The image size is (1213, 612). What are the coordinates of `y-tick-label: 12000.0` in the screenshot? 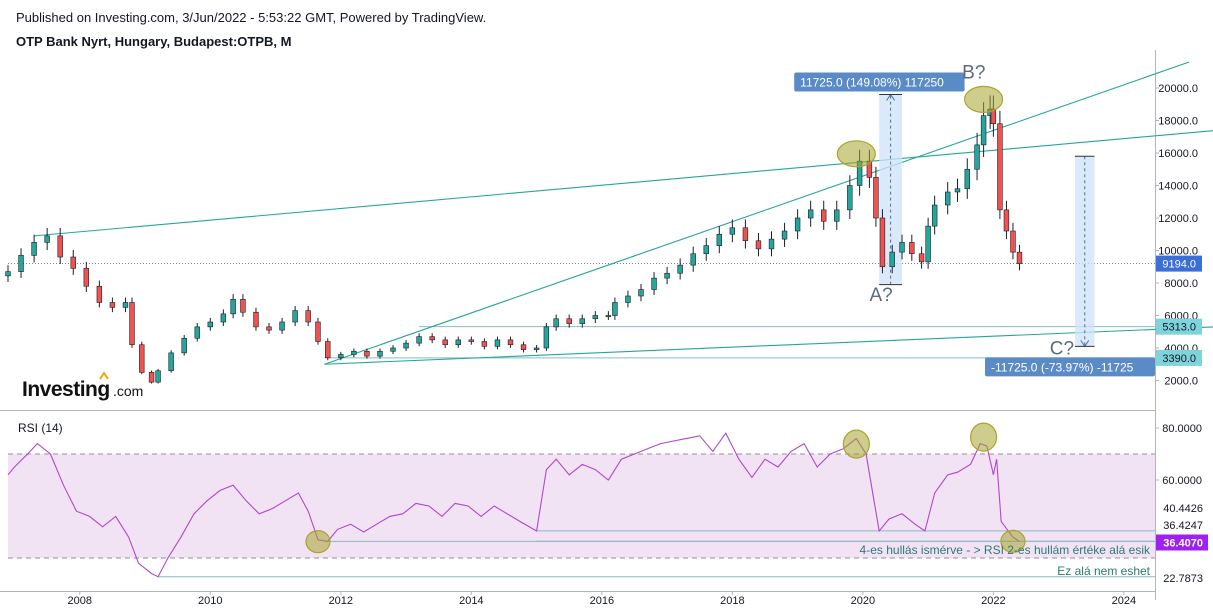 It's located at (1178, 219).